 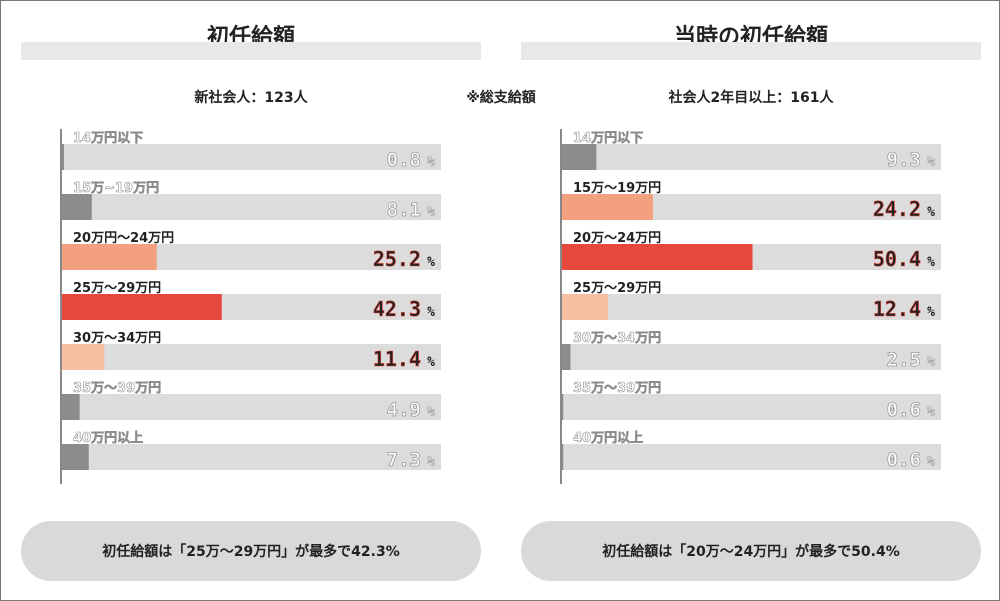 What do you see at coordinates (617, 188) in the screenshot?
I see `category-label: 15万～19万円` at bounding box center [617, 188].